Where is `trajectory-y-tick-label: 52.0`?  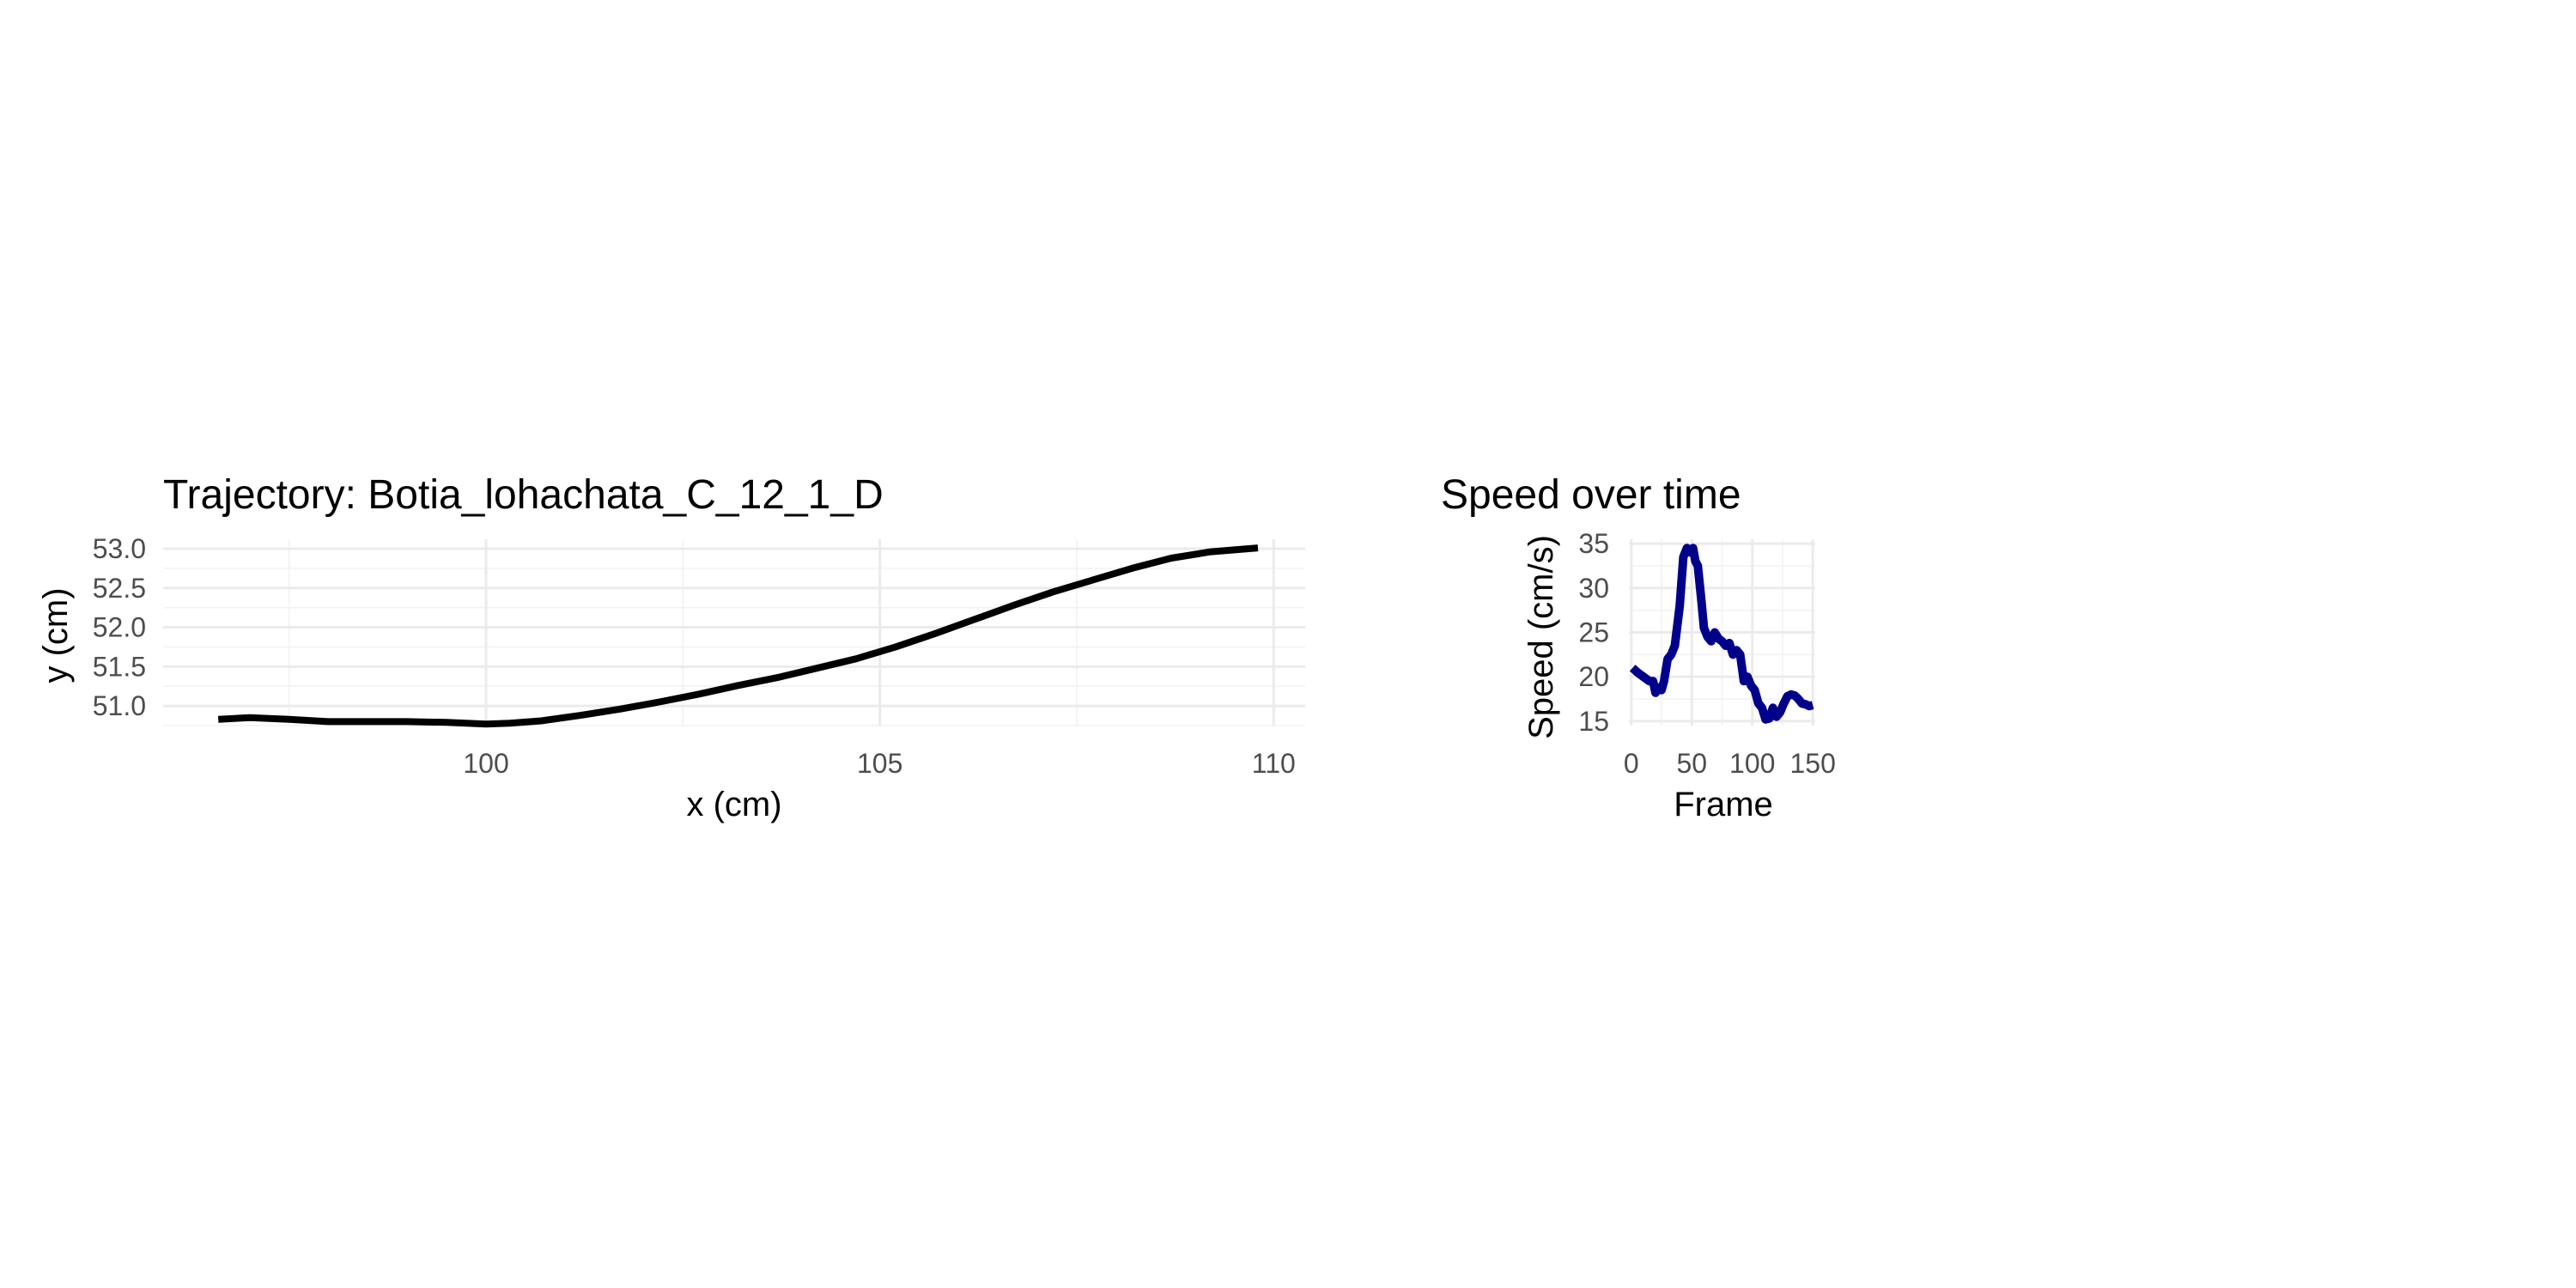 trajectory-y-tick-label: 52.0 is located at coordinates (119, 627).